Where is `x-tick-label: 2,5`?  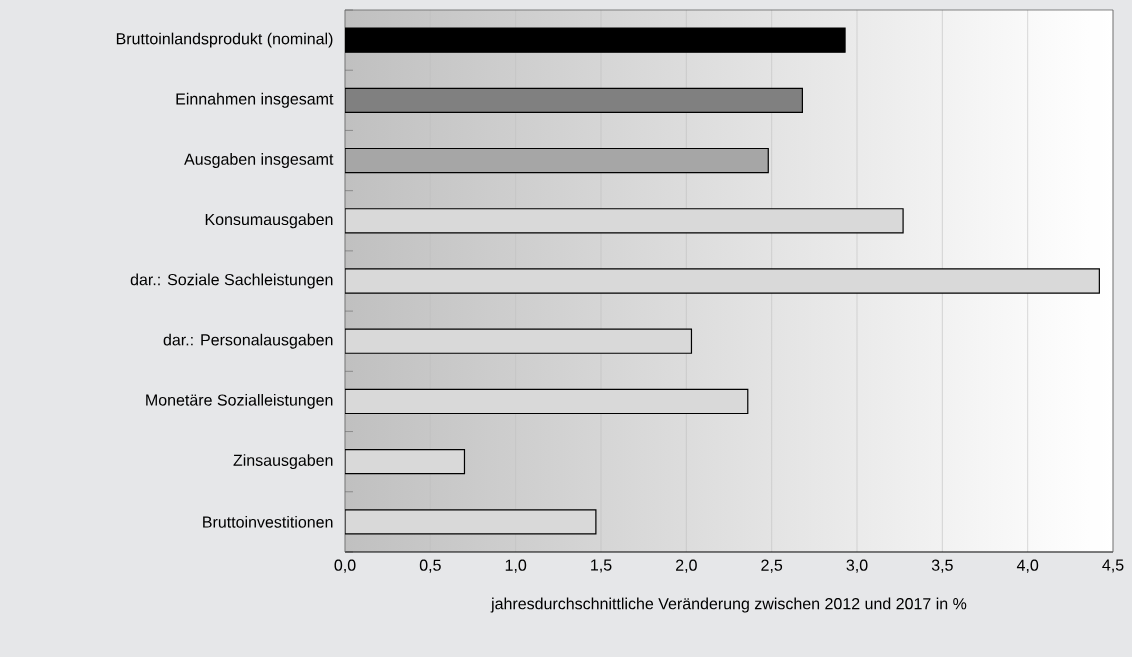
x-tick-label: 2,5 is located at coordinates (772, 566).